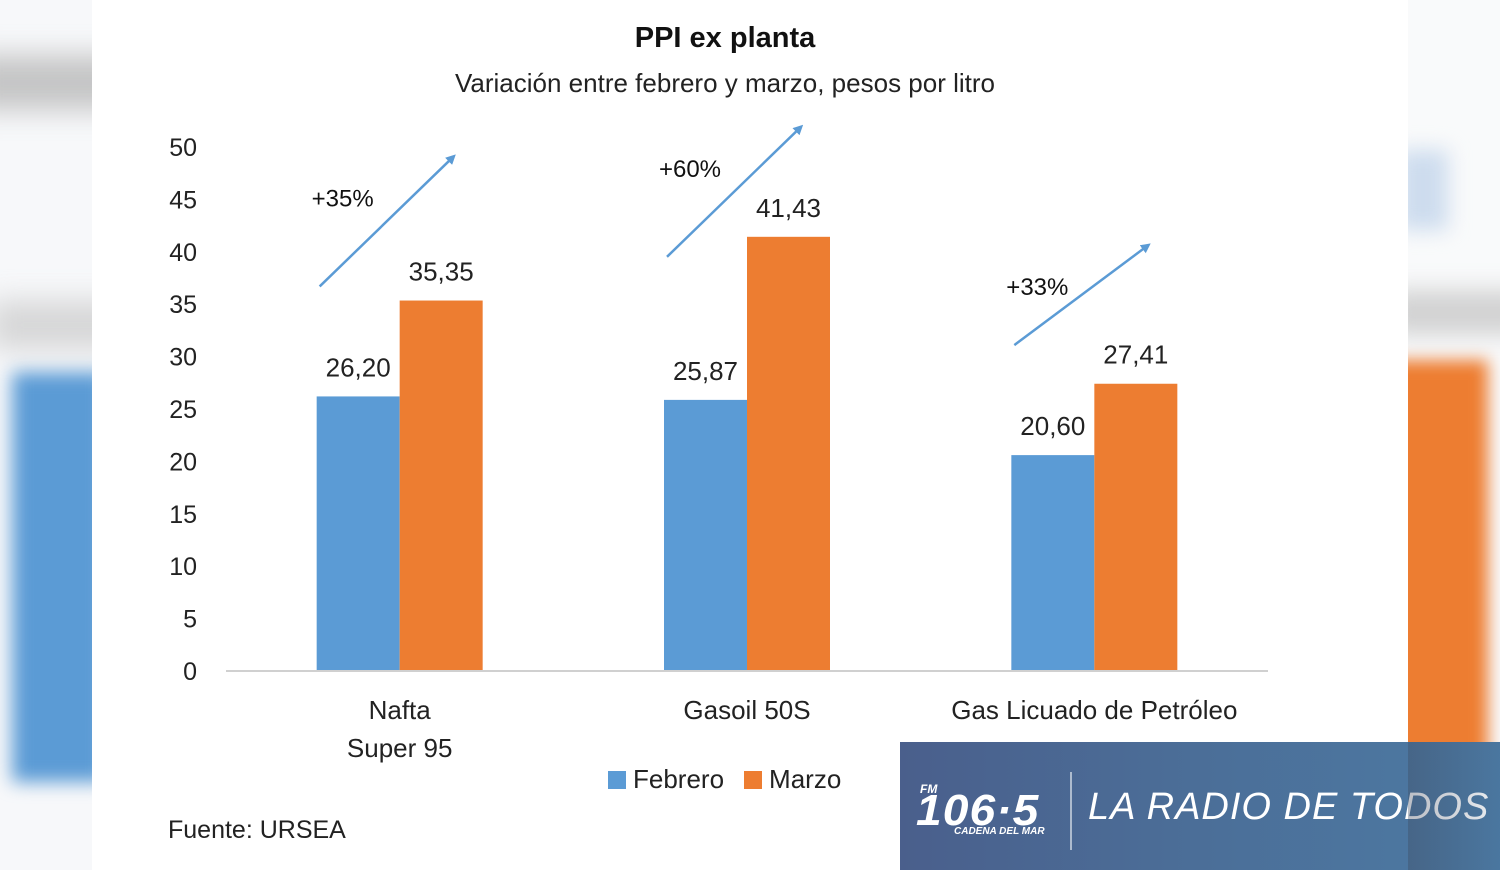  What do you see at coordinates (746, 710) in the screenshot?
I see `x-tick-label: Gasoil 50S` at bounding box center [746, 710].